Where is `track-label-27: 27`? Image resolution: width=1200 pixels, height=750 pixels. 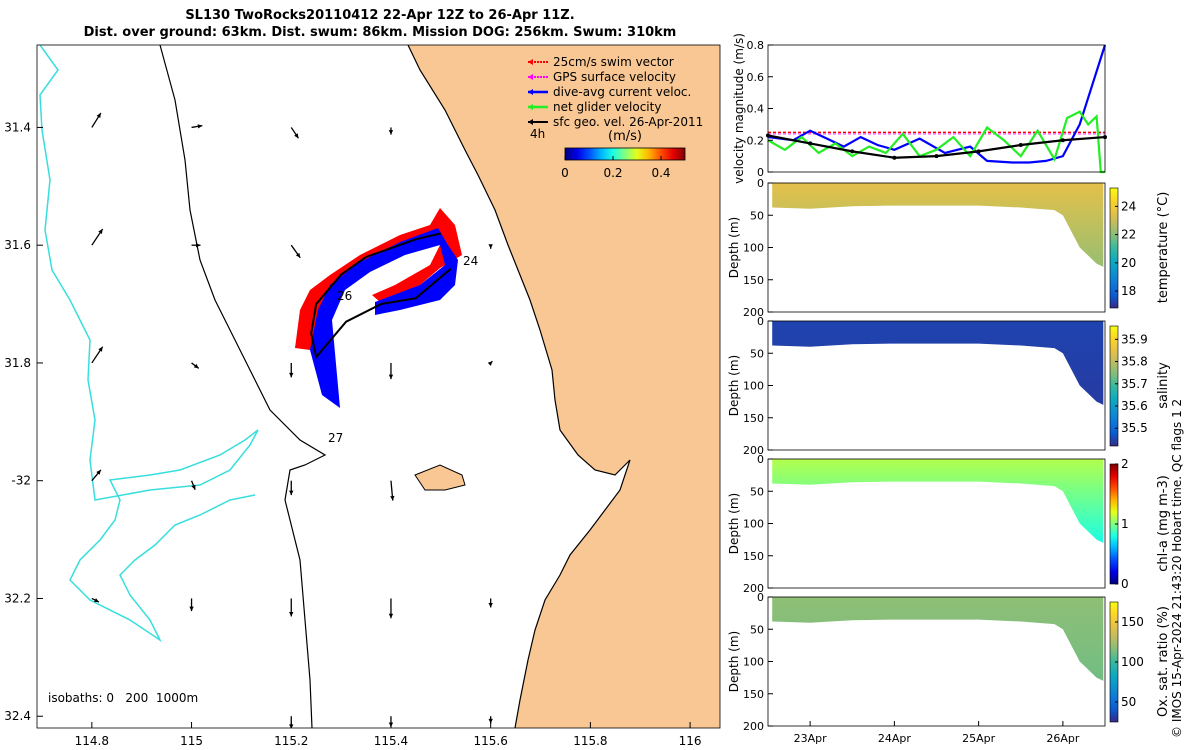
track-label-27: 27 is located at coordinates (335, 438).